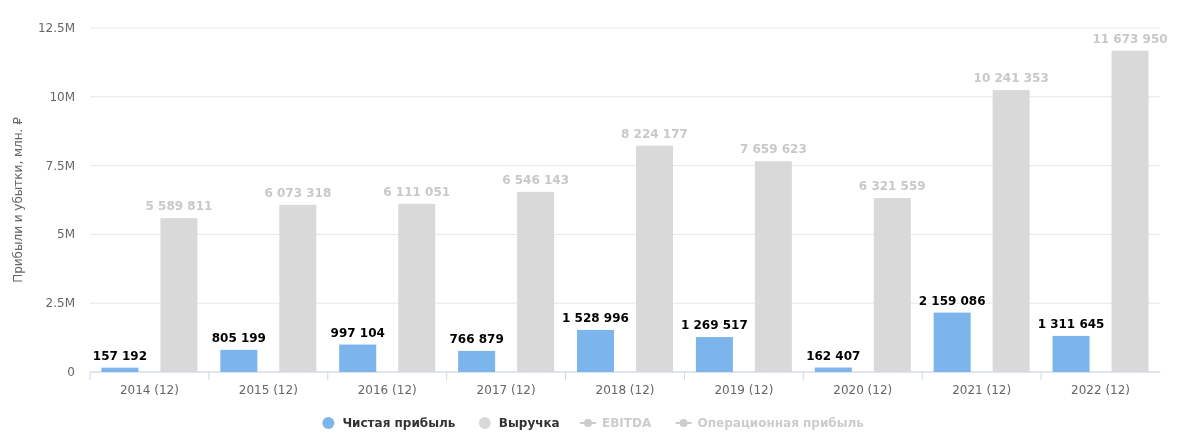 The height and width of the screenshot is (439, 1182). What do you see at coordinates (476, 338) in the screenshot?
I see `data-label: 766 879` at bounding box center [476, 338].